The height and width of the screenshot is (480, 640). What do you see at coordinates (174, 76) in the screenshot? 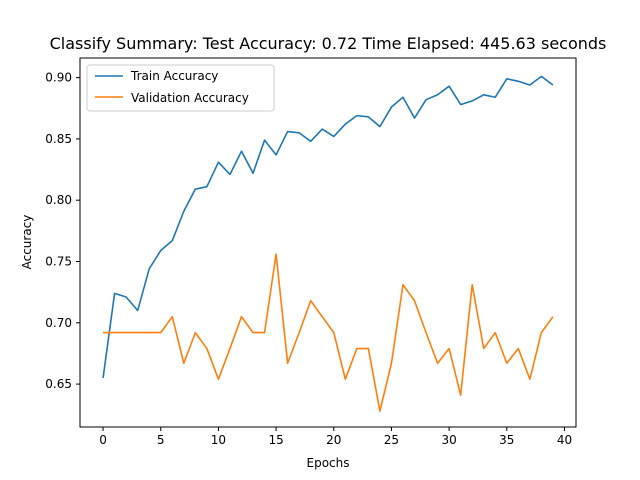
I see `legend-label-train: Train Accuracy` at bounding box center [174, 76].